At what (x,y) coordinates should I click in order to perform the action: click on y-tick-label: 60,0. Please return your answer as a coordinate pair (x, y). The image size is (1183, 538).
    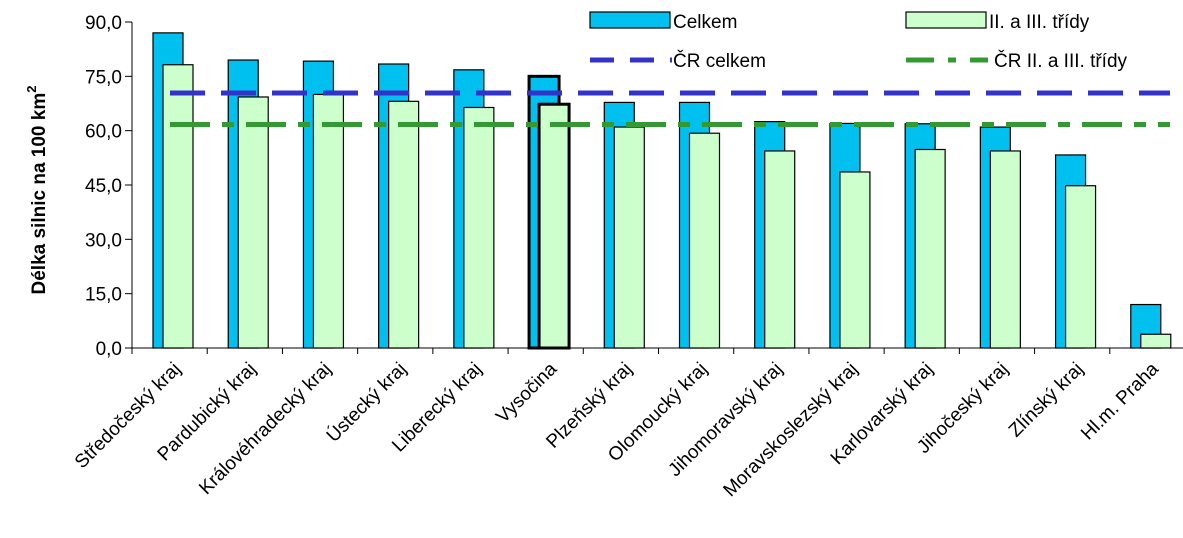
    Looking at the image, I should click on (103, 132).